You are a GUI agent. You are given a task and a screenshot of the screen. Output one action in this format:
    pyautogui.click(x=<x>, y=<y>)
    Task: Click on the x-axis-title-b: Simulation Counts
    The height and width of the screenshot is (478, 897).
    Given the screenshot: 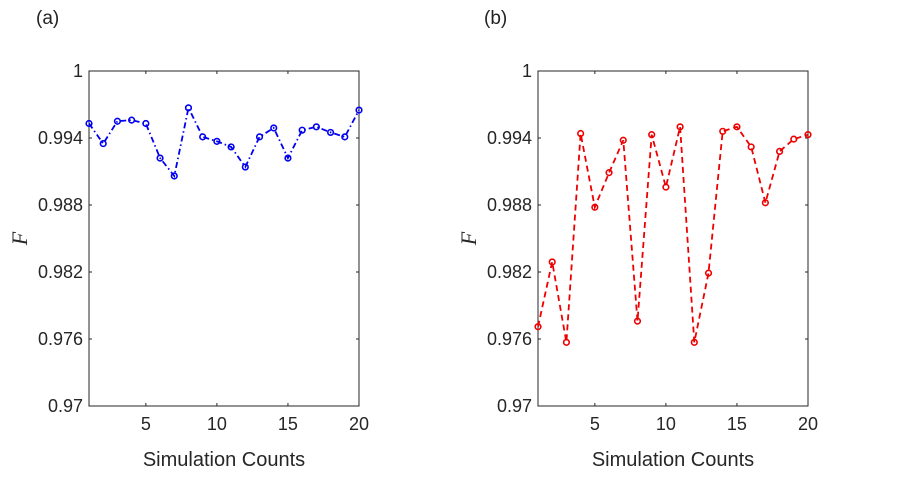 What is the action you would take?
    pyautogui.click(x=673, y=460)
    